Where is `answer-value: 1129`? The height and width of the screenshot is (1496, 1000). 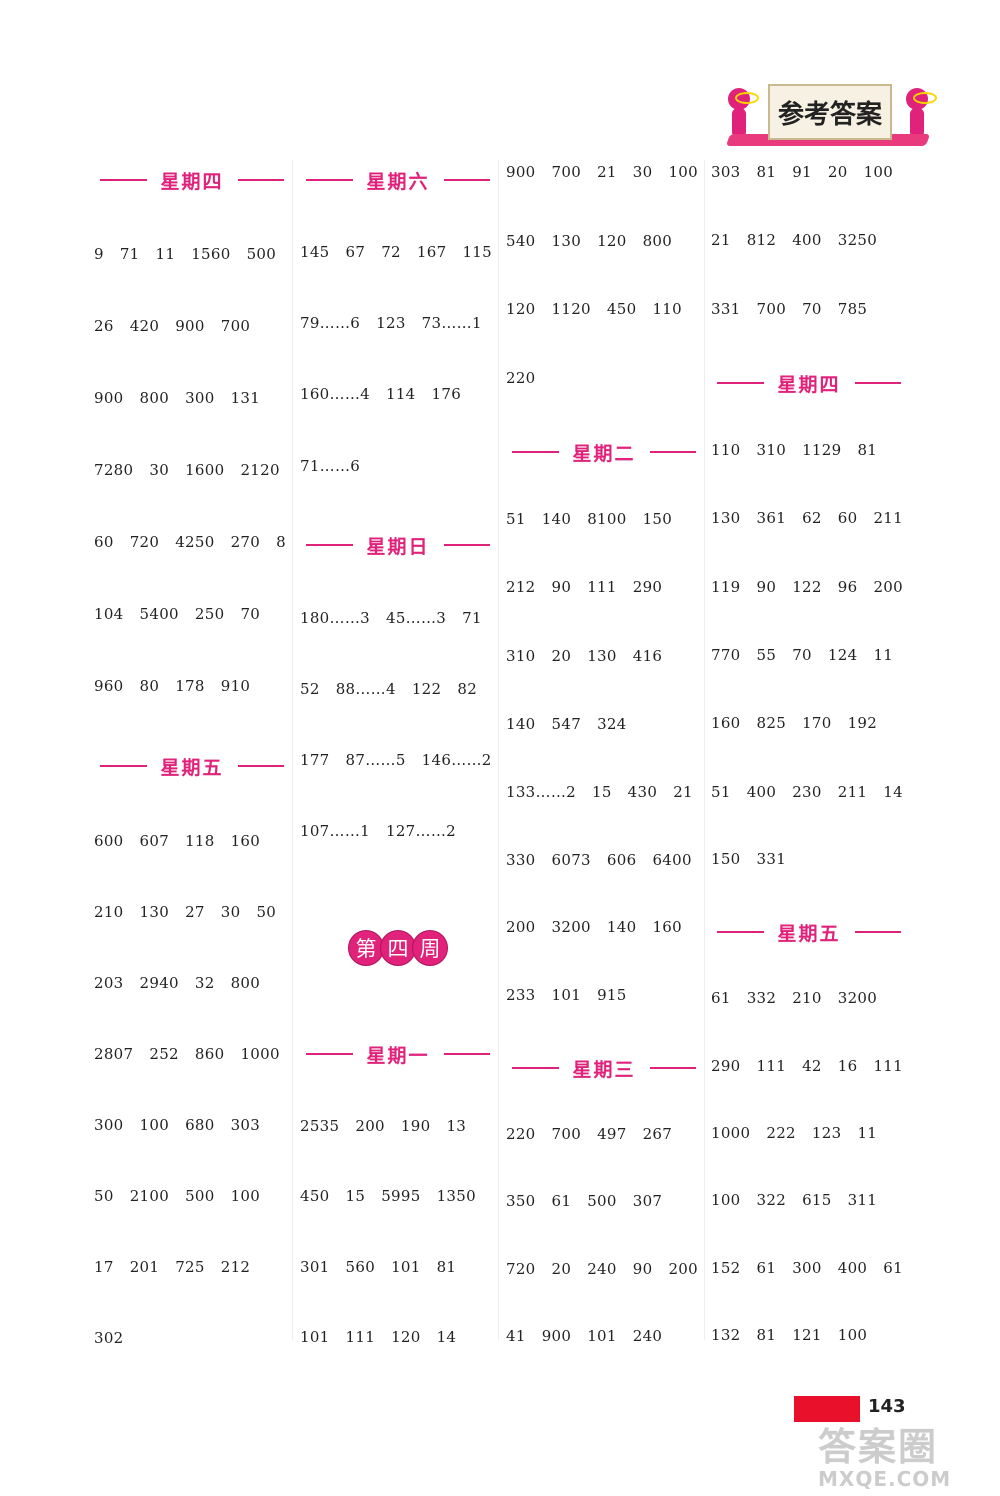 answer-value: 1129 is located at coordinates (822, 450).